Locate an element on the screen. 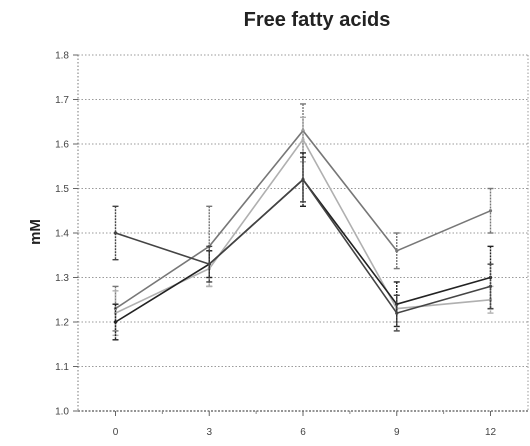 The image size is (530, 446). y-tick-label: 1.8 is located at coordinates (62, 56).